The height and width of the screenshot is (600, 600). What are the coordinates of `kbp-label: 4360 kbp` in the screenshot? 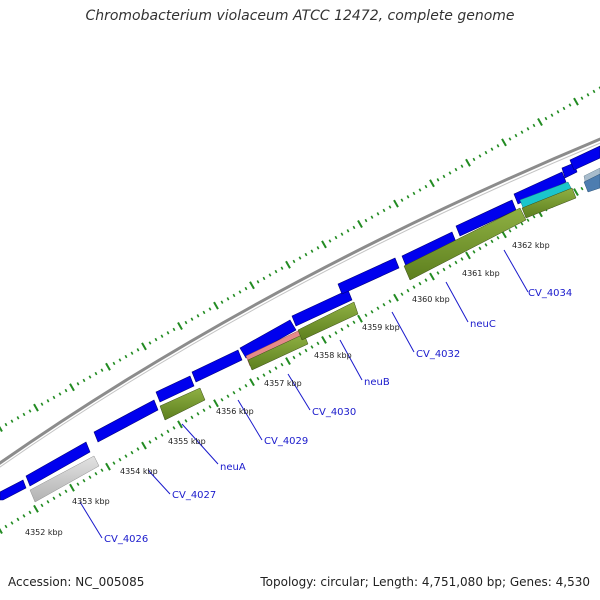 It's located at (431, 299).